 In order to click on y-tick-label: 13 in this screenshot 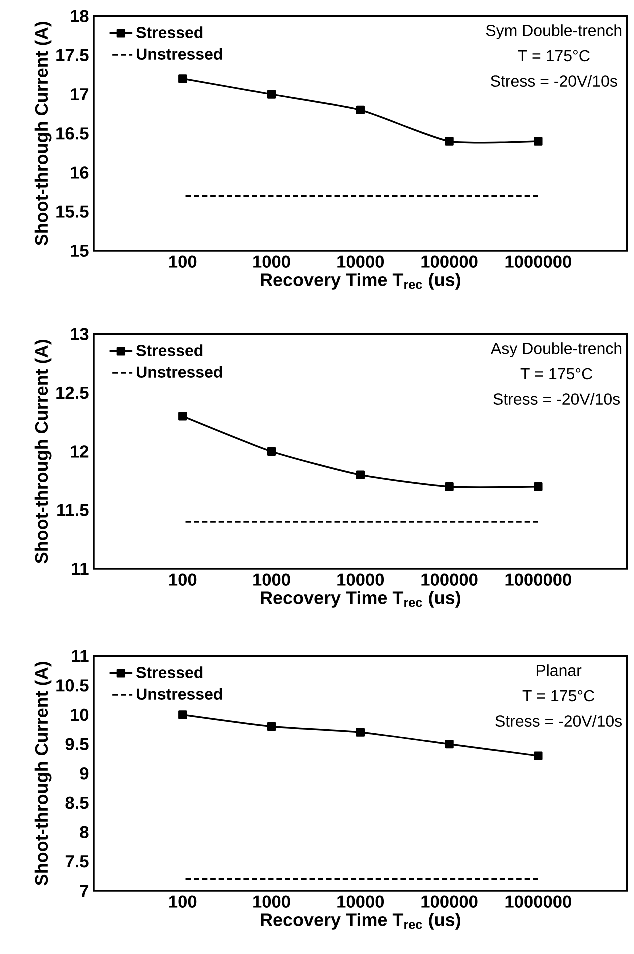, I will do `click(80, 334)`.